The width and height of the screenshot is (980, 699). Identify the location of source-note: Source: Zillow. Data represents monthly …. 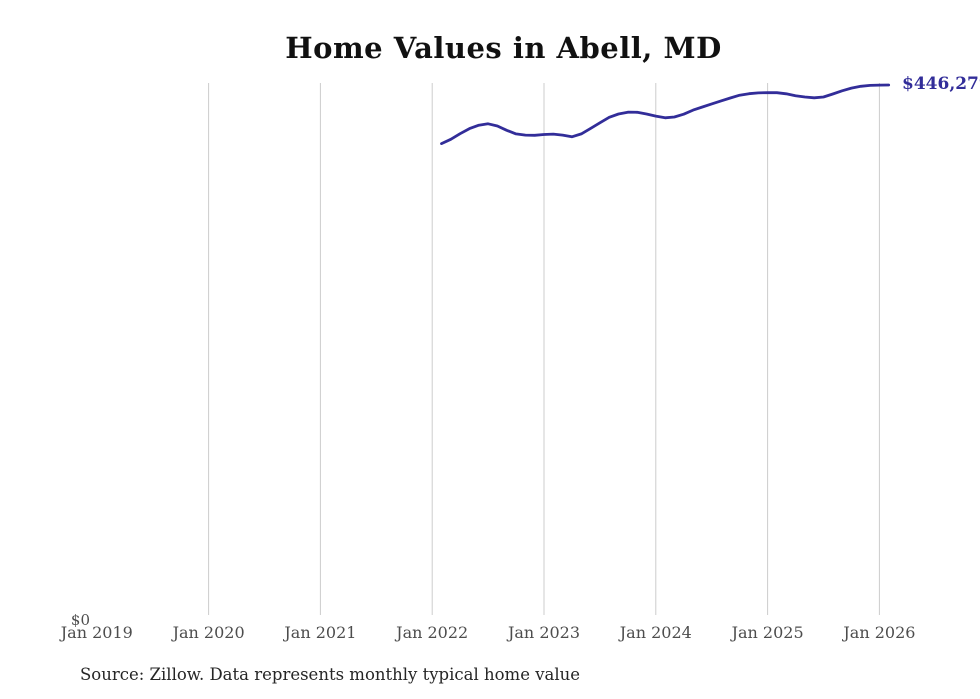
(330, 674).